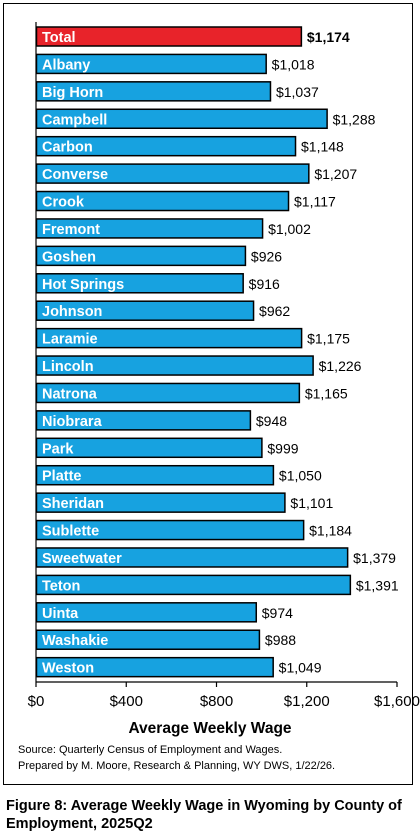  I want to click on category-label-niobrara: Niobrara, so click(72, 422).